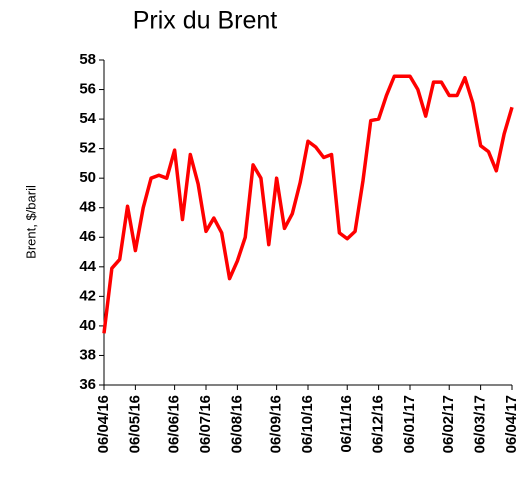 The image size is (530, 484). Describe the element at coordinates (87, 236) in the screenshot. I see `y-tick-label: 46` at that location.